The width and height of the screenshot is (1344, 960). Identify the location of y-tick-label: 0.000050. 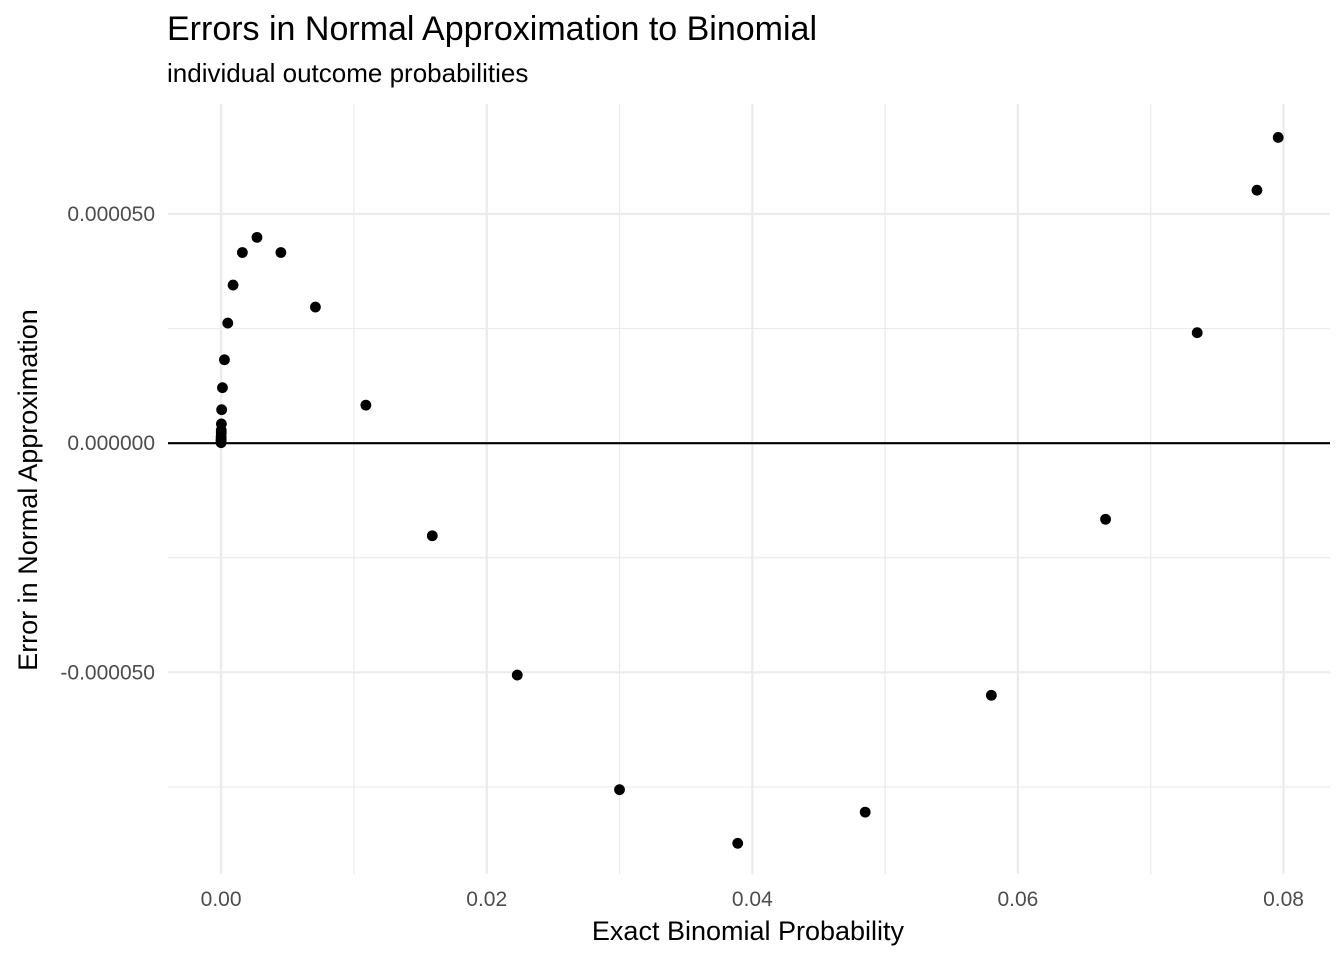
(111, 214).